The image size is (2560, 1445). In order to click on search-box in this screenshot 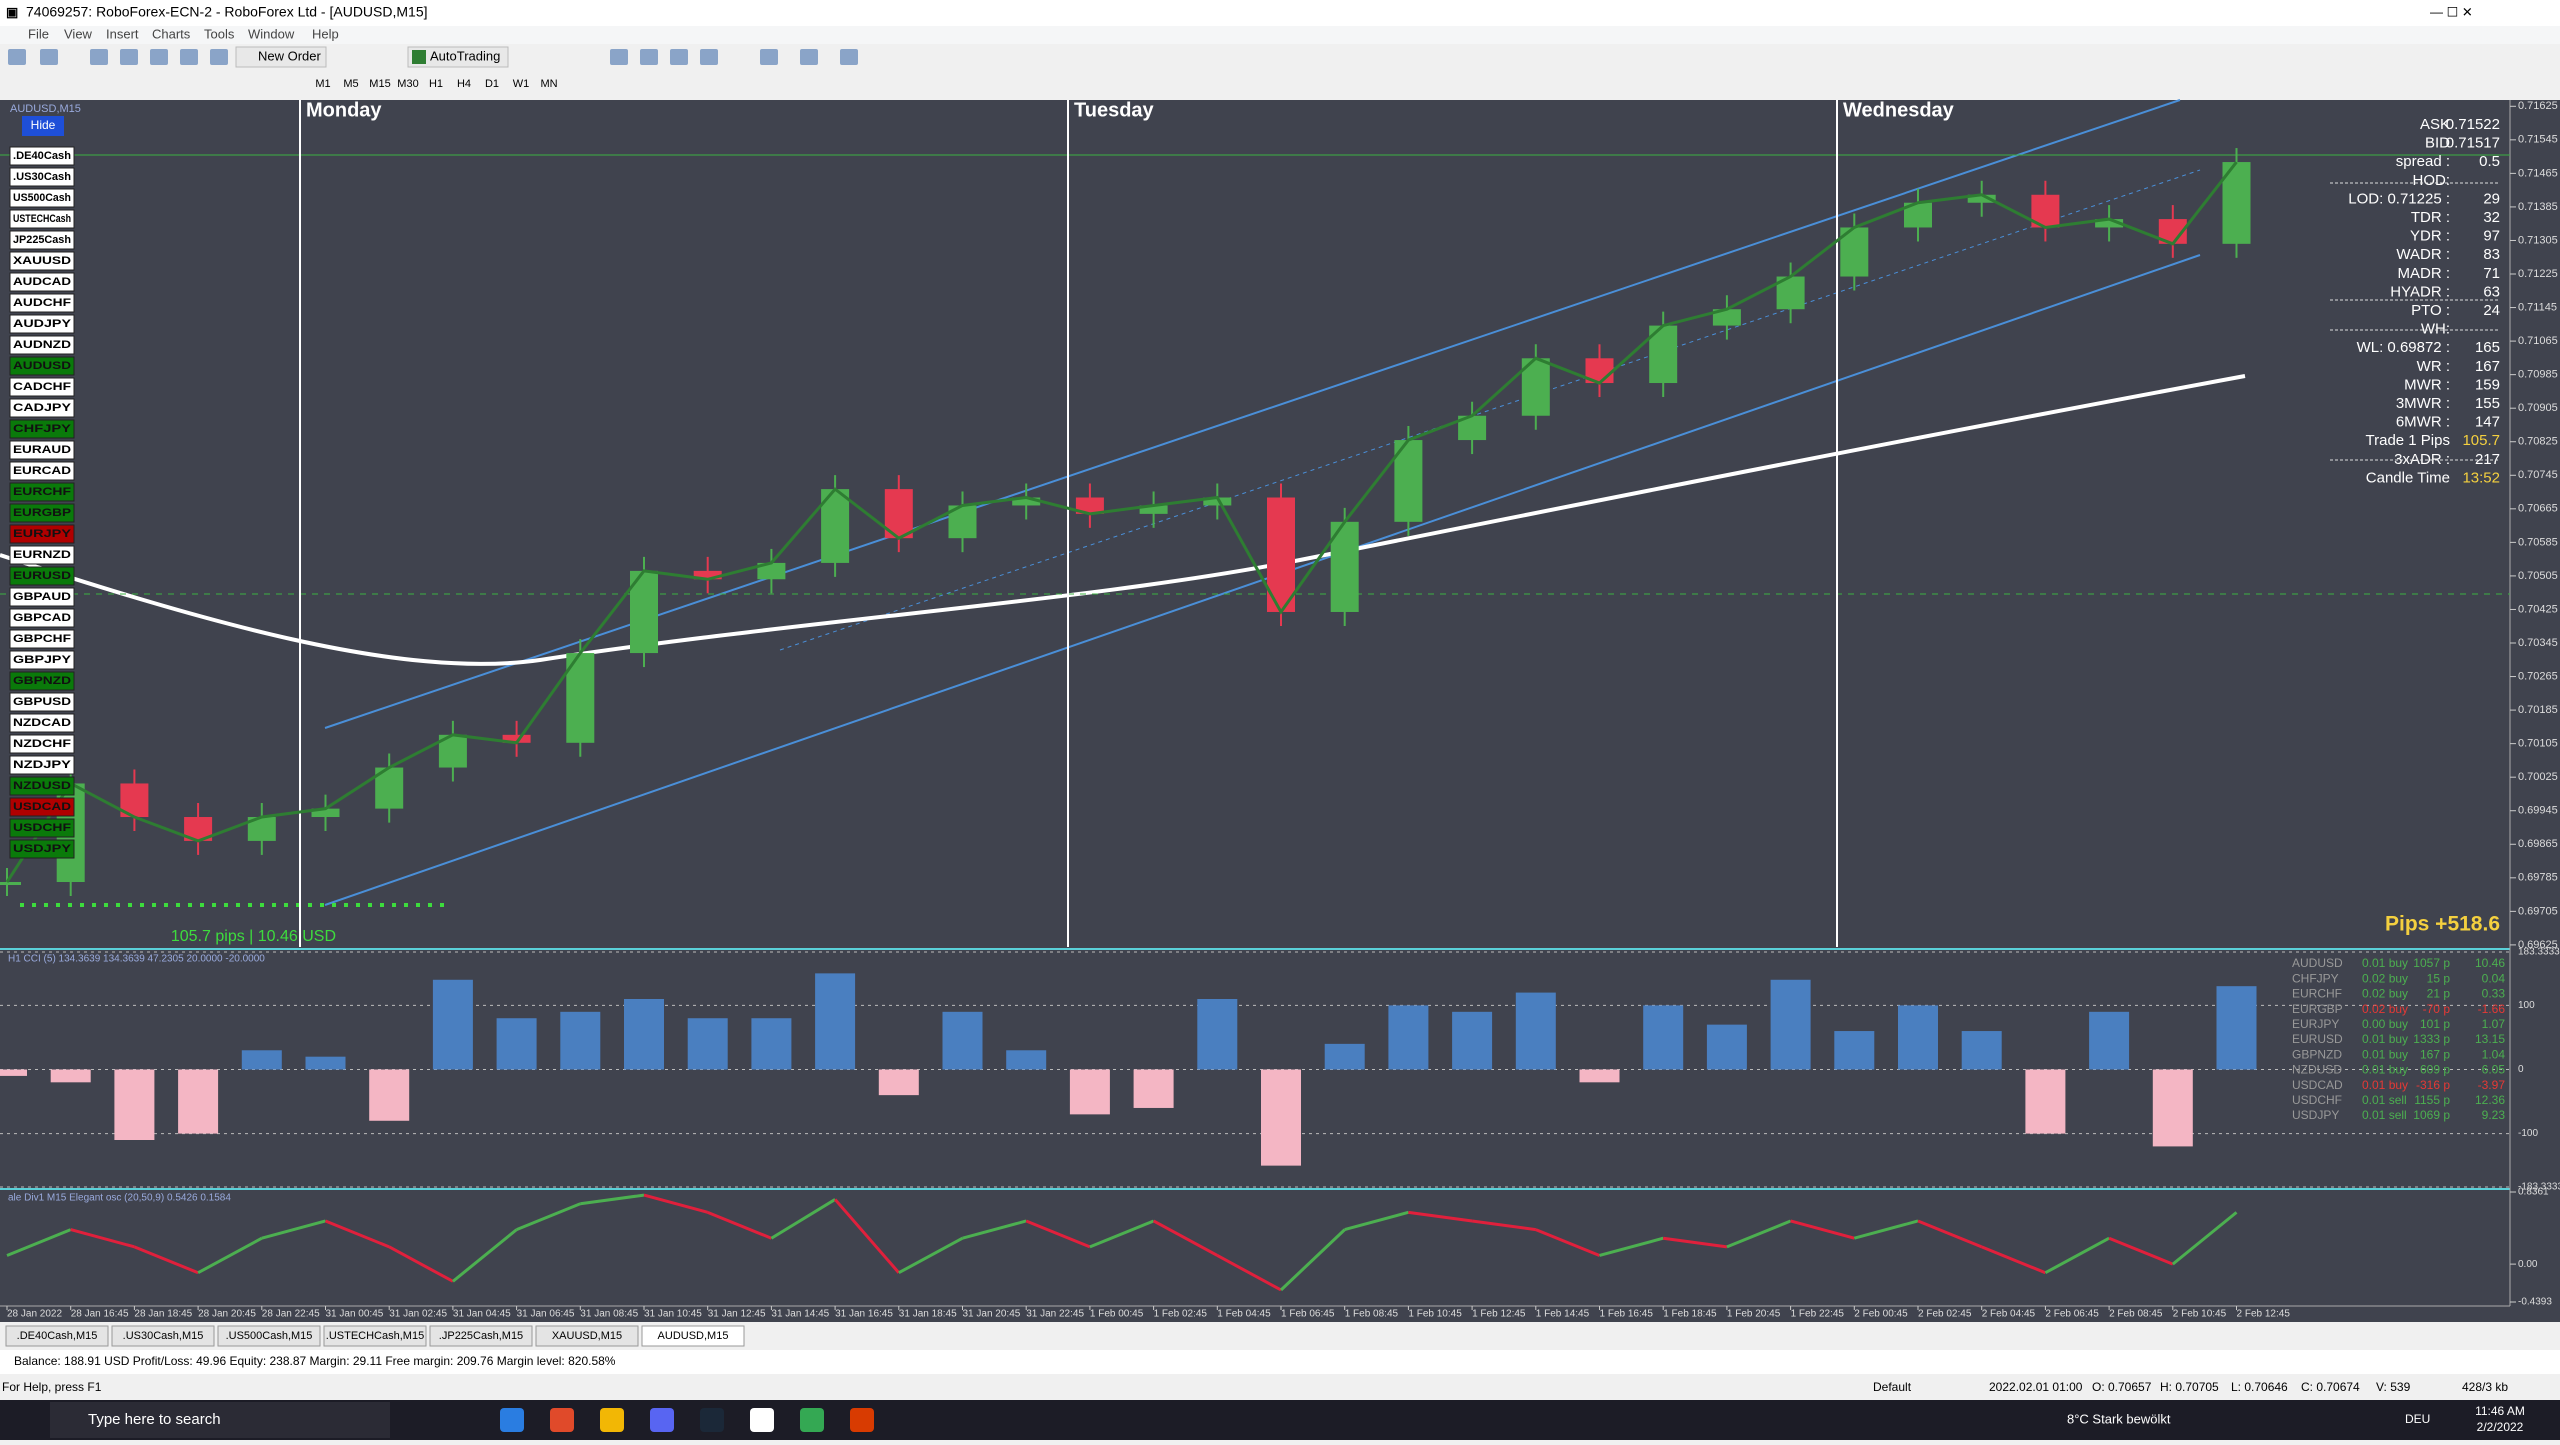, I will do `click(220, 1420)`.